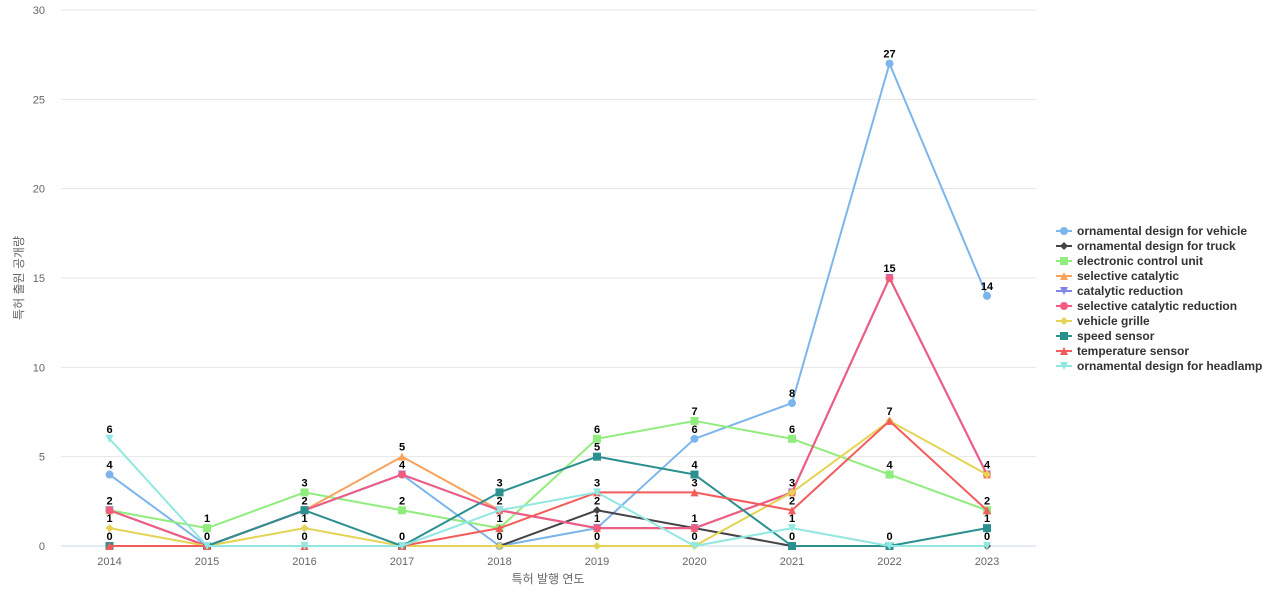 Image resolution: width=1280 pixels, height=605 pixels. I want to click on legend-item: ornamental design for headlamp, so click(1159, 366).